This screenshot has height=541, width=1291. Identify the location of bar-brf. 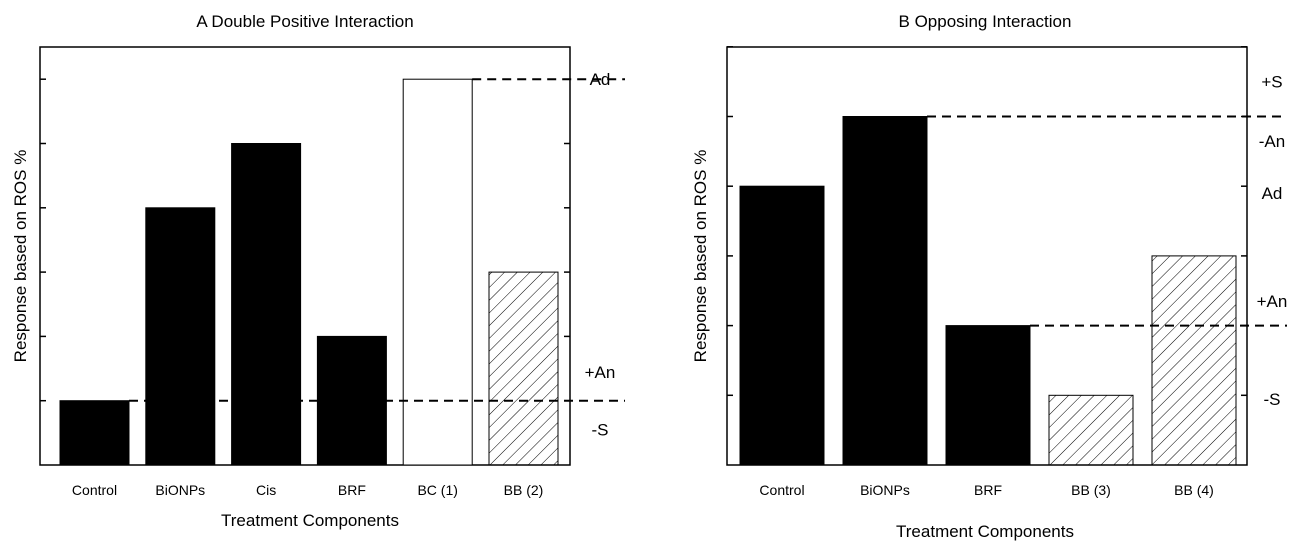
(988, 395).